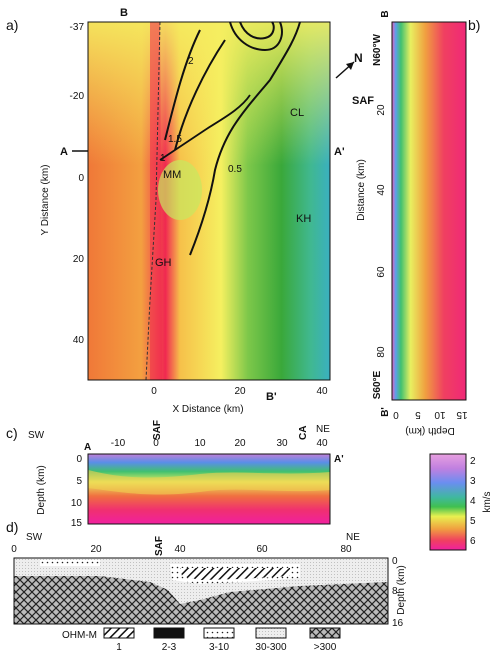 The width and height of the screenshot is (497, 655). What do you see at coordinates (271, 397) in the screenshot?
I see `section-b-prime-marker: B'` at bounding box center [271, 397].